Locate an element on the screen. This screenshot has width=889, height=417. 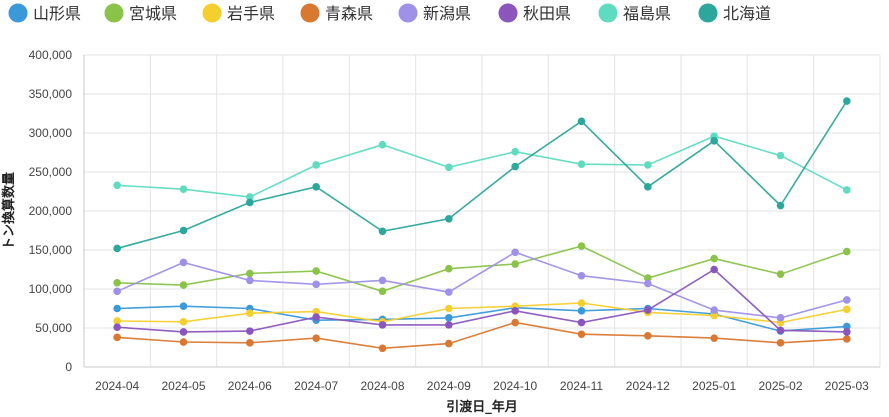
y-axis-title: トン換算数量 is located at coordinates (9, 211).